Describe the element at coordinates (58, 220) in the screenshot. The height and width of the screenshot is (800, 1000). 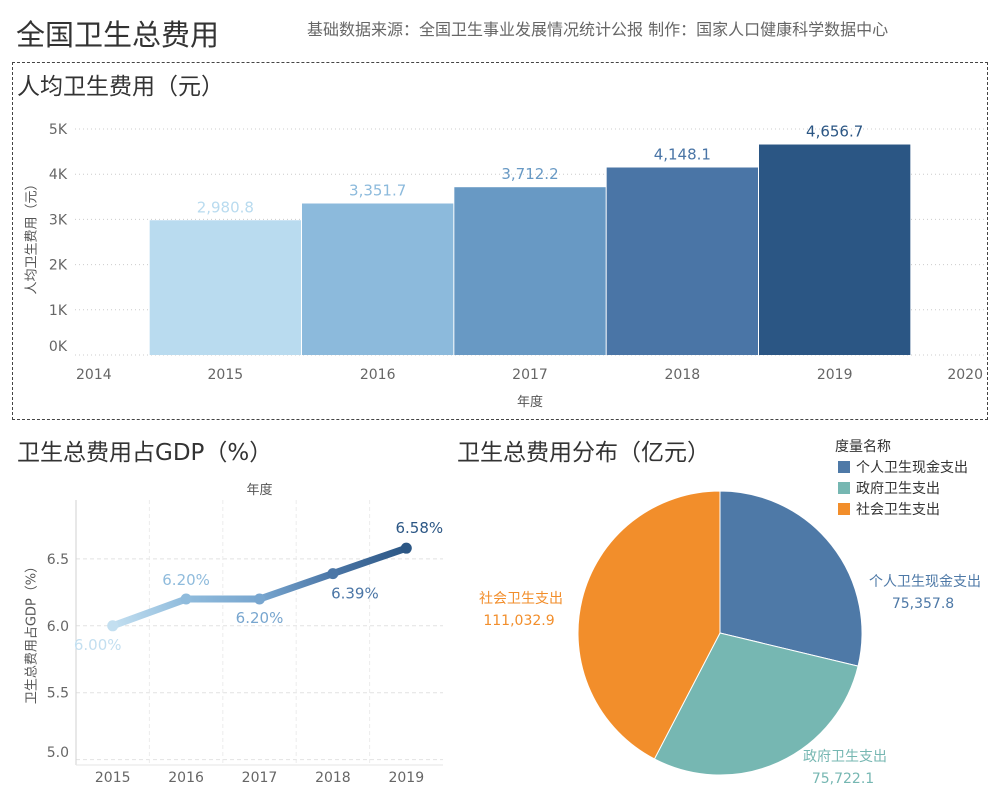
I see `bar-y-tick-label: 3K` at that location.